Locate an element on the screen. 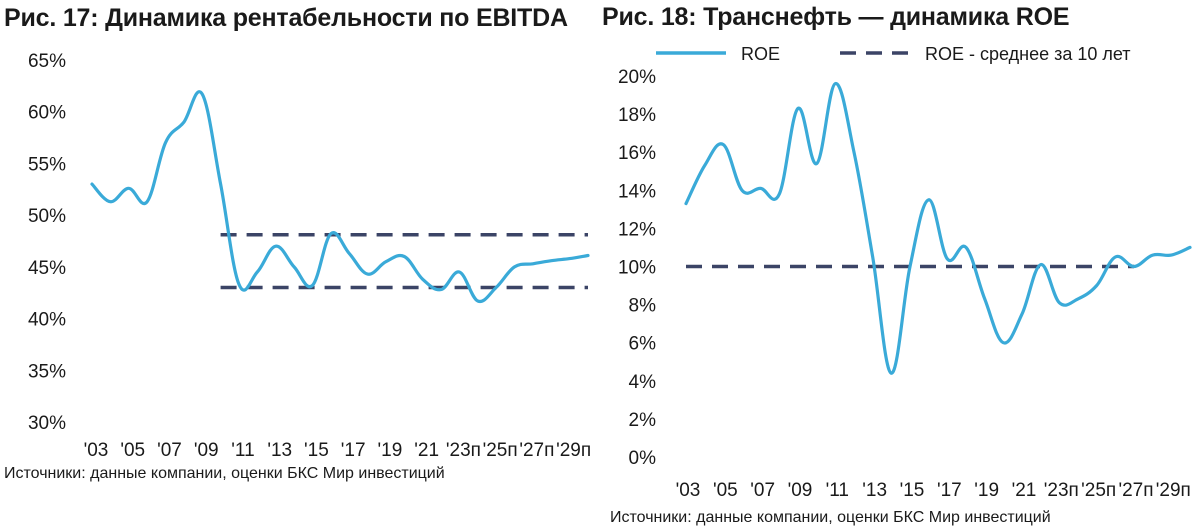 This screenshot has width=1200, height=530. y-tick-label: 50% is located at coordinates (47, 216).